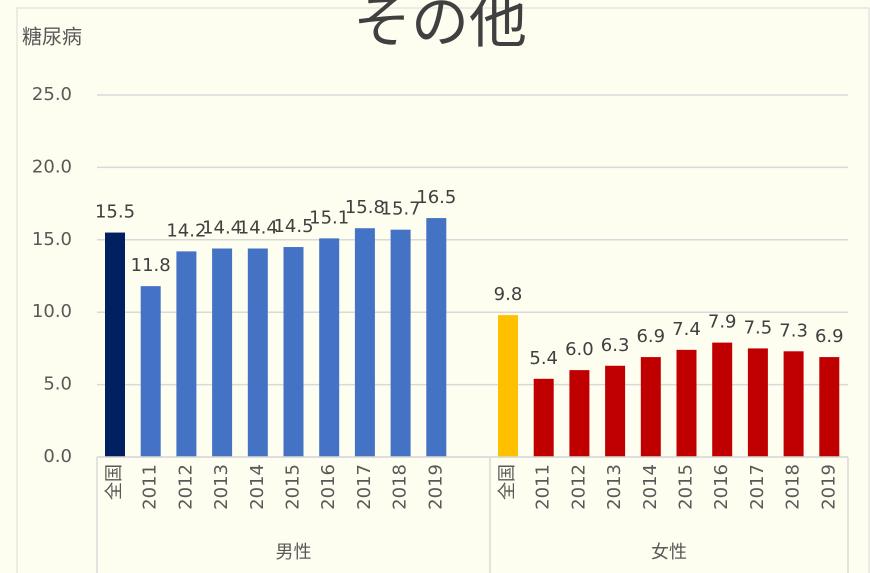 The height and width of the screenshot is (573, 870). What do you see at coordinates (365, 207) in the screenshot?
I see `data-label: 15.8` at bounding box center [365, 207].